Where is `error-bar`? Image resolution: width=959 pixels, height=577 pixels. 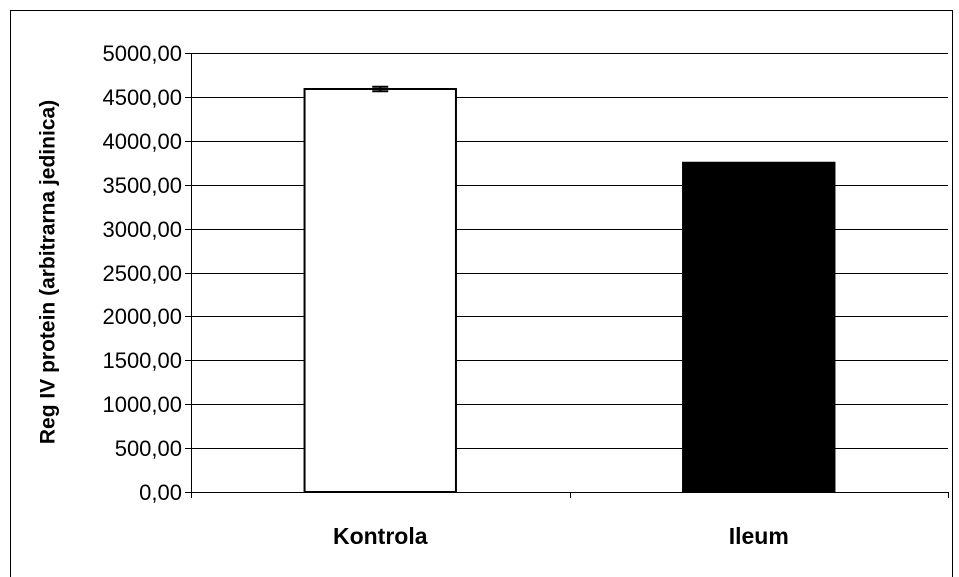 error-bar is located at coordinates (380, 89).